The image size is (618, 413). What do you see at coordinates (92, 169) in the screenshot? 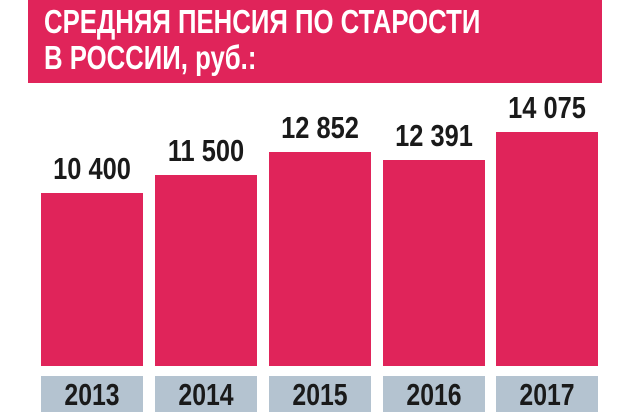
I see `value-label-2013: 10 400` at bounding box center [92, 169].